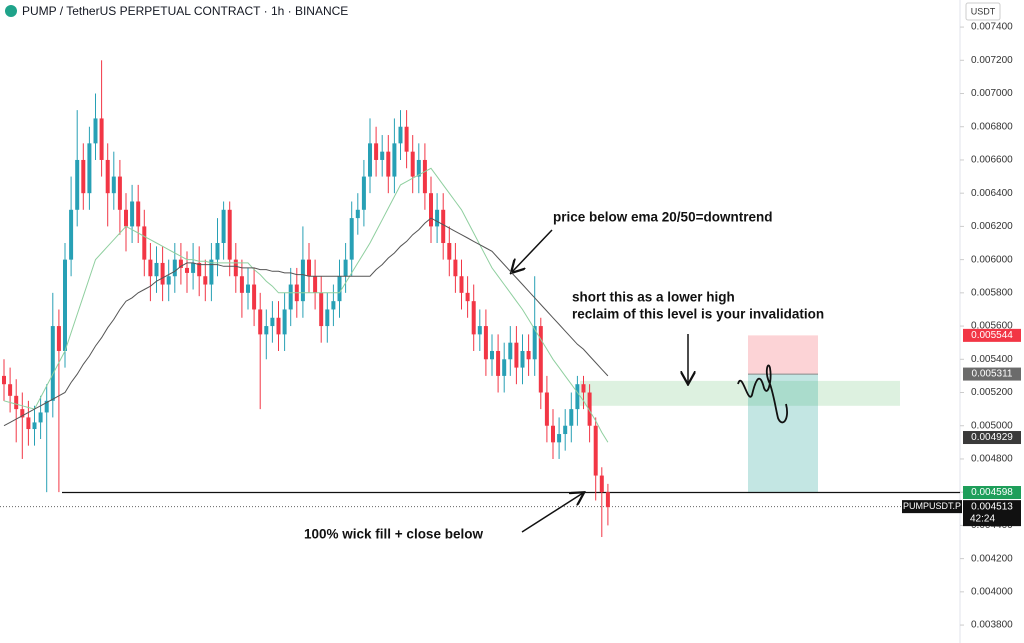  I want to click on price-tag-label: 0.004598, so click(992, 492).